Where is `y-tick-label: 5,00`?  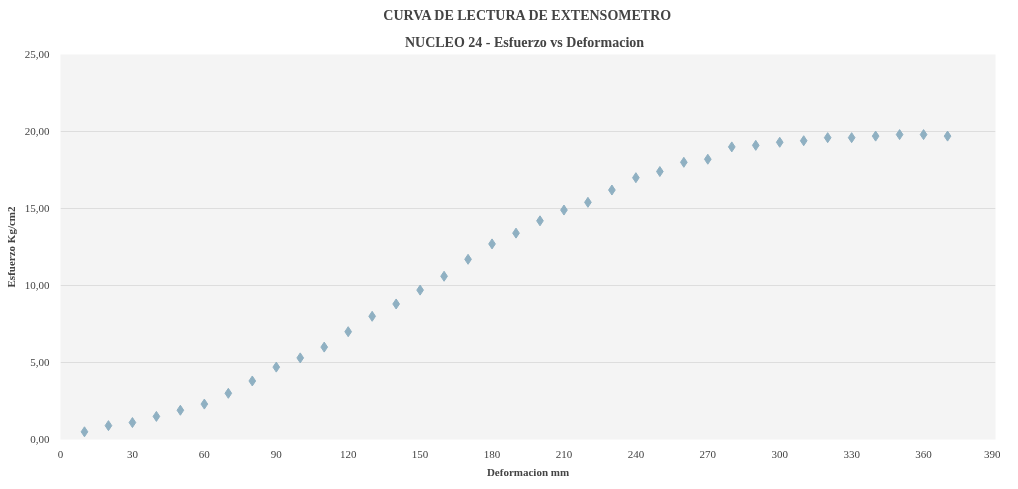
y-tick-label: 5,00 is located at coordinates (40, 362).